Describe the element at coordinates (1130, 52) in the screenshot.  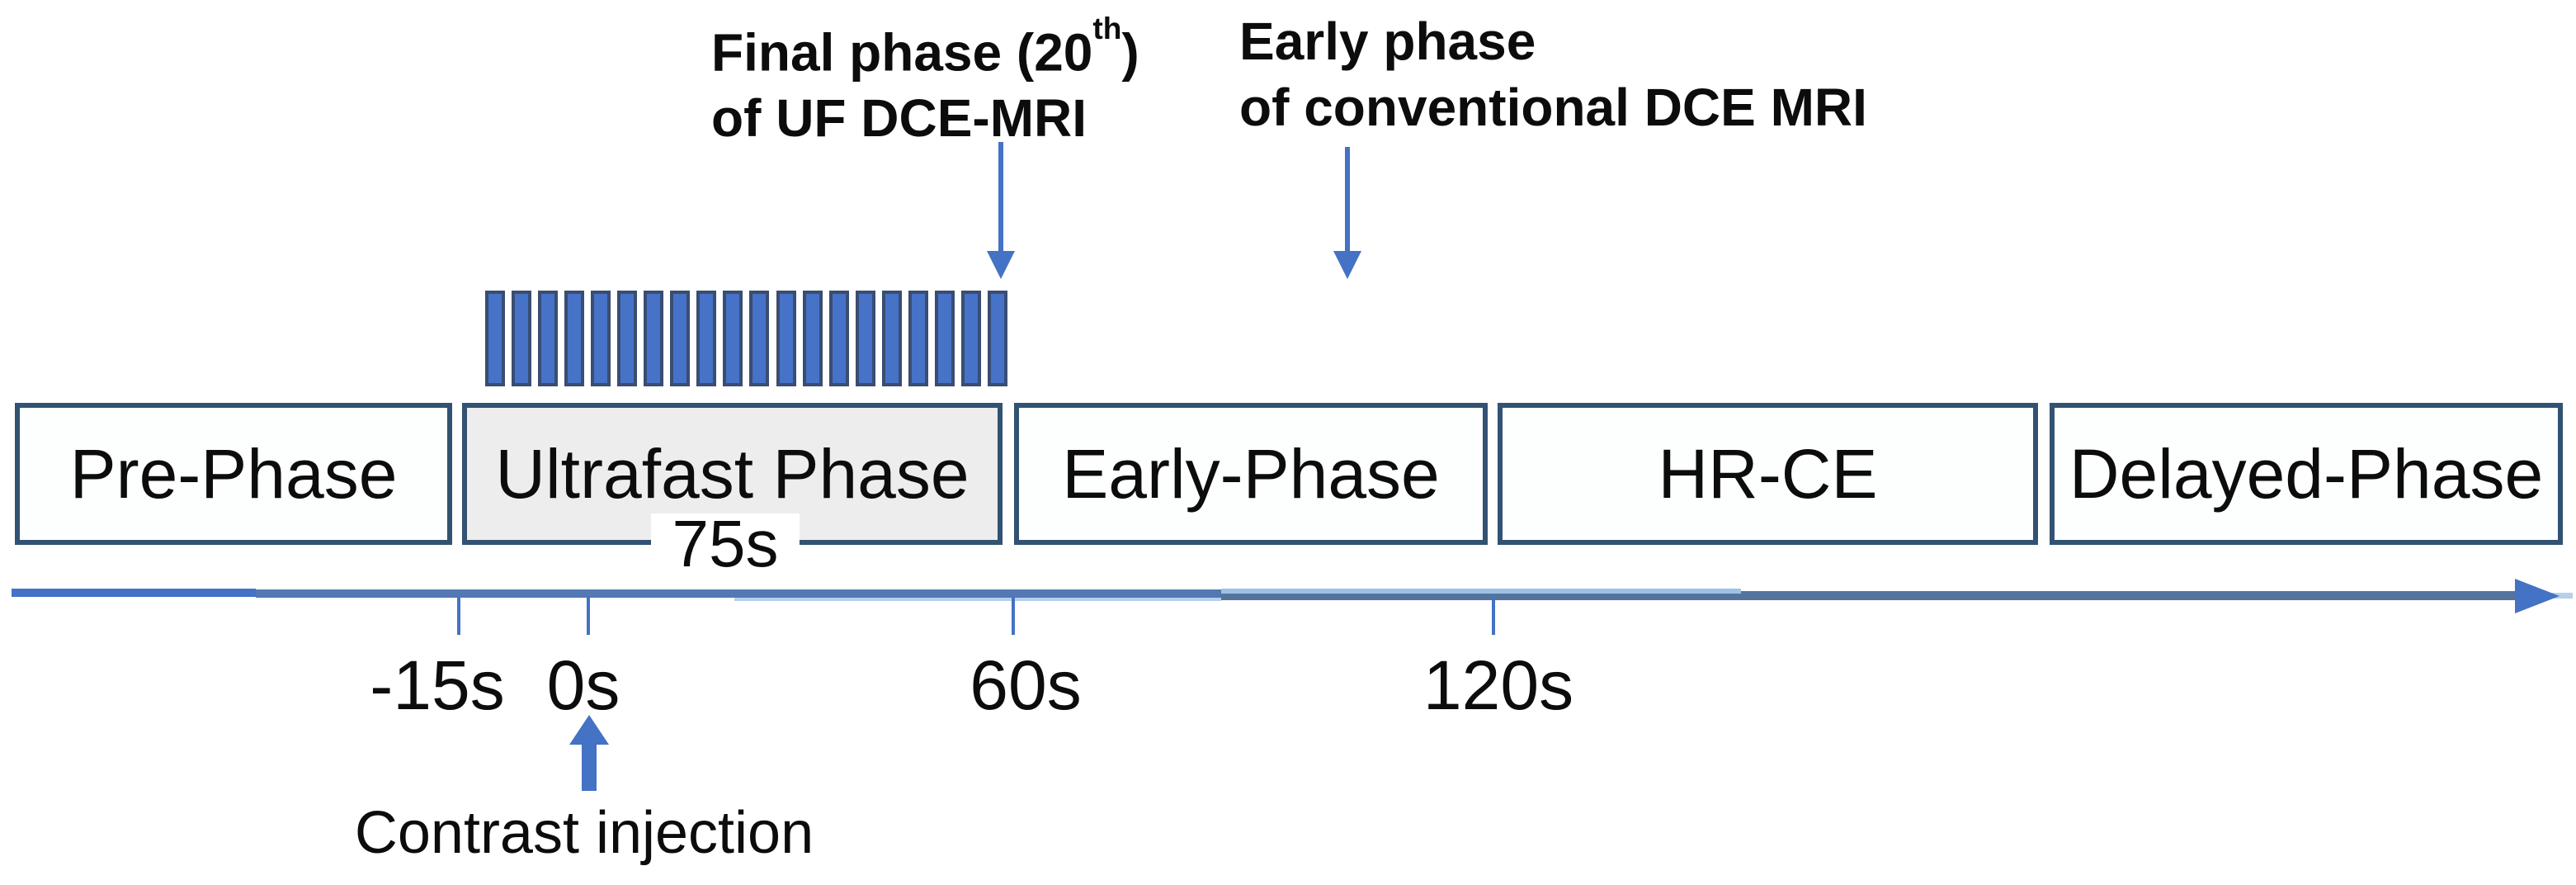
I see `final-phase-annotation-line1-suffix: )` at that location.